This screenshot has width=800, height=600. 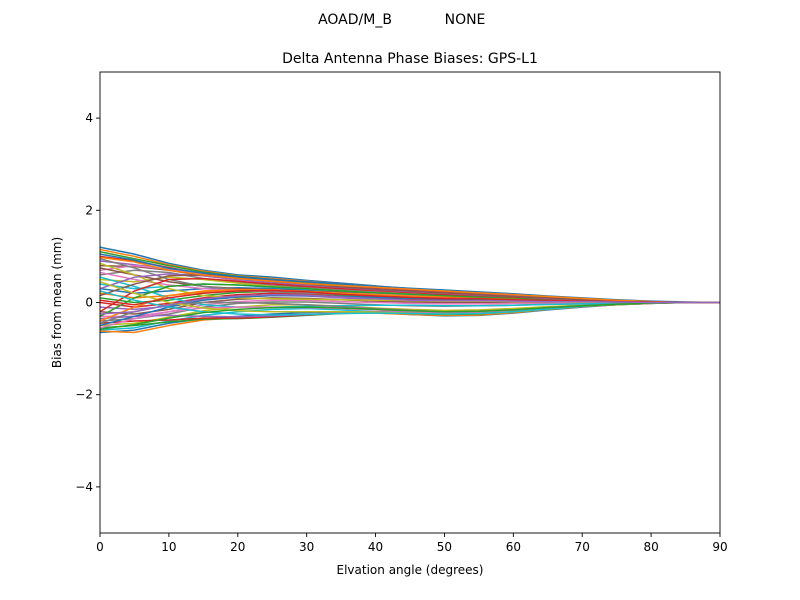 What do you see at coordinates (89, 210) in the screenshot?
I see `y-tick-label: 2` at bounding box center [89, 210].